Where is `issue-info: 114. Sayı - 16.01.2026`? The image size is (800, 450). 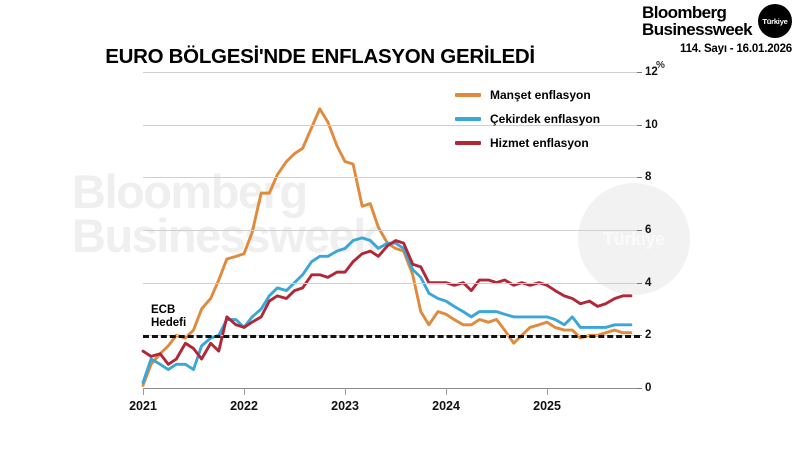 issue-info: 114. Sayı - 16.01.2026 is located at coordinates (736, 49).